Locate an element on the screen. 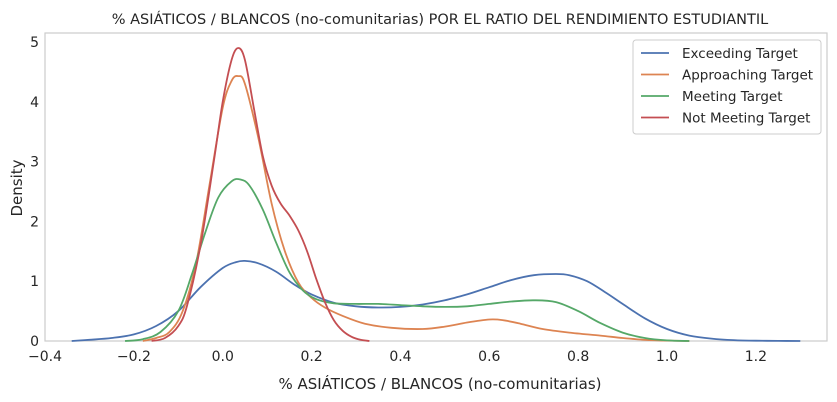 This screenshot has height=402, width=837. y-tick-label: 1 is located at coordinates (34, 282).